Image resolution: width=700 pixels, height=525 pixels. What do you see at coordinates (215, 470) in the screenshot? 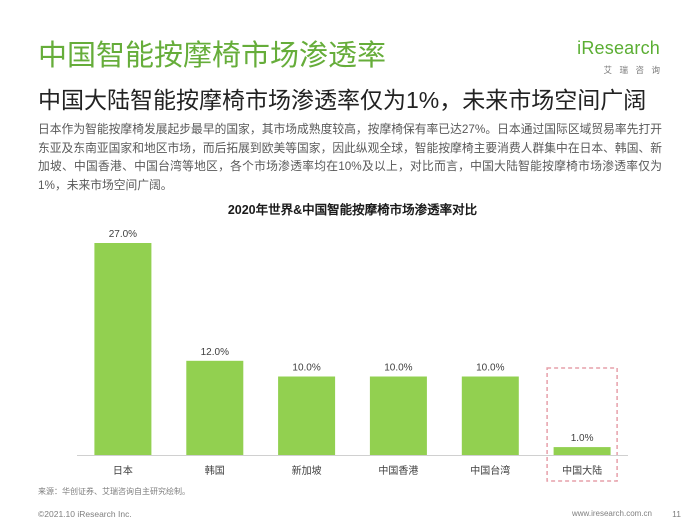
I see `category-label-2: 韩国` at bounding box center [215, 470].